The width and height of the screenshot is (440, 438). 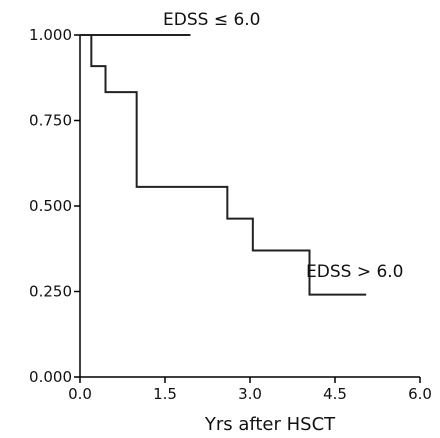 I want to click on series-label-edss-gt-6: EDSS > 6.0, so click(x=355, y=272).